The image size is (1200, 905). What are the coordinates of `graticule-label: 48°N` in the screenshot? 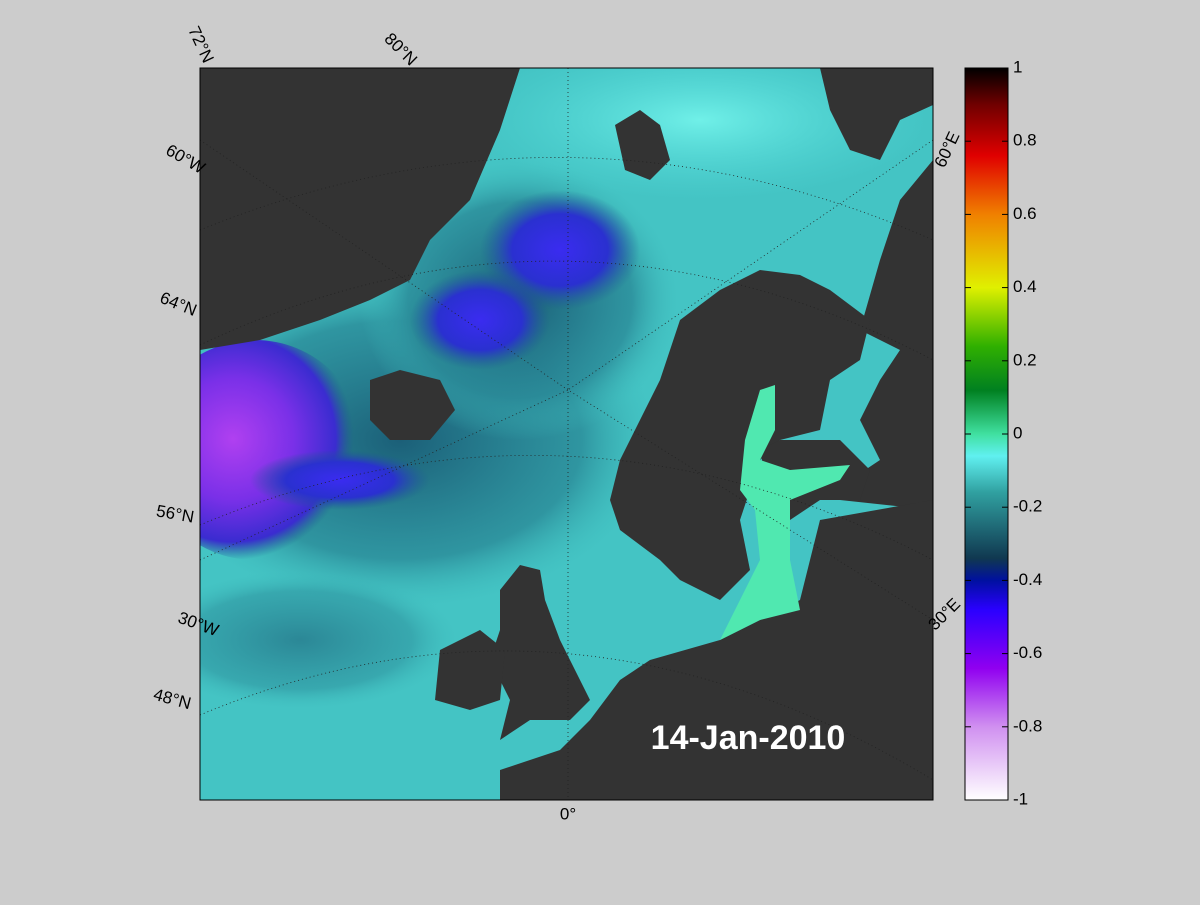 It's located at (172, 699).